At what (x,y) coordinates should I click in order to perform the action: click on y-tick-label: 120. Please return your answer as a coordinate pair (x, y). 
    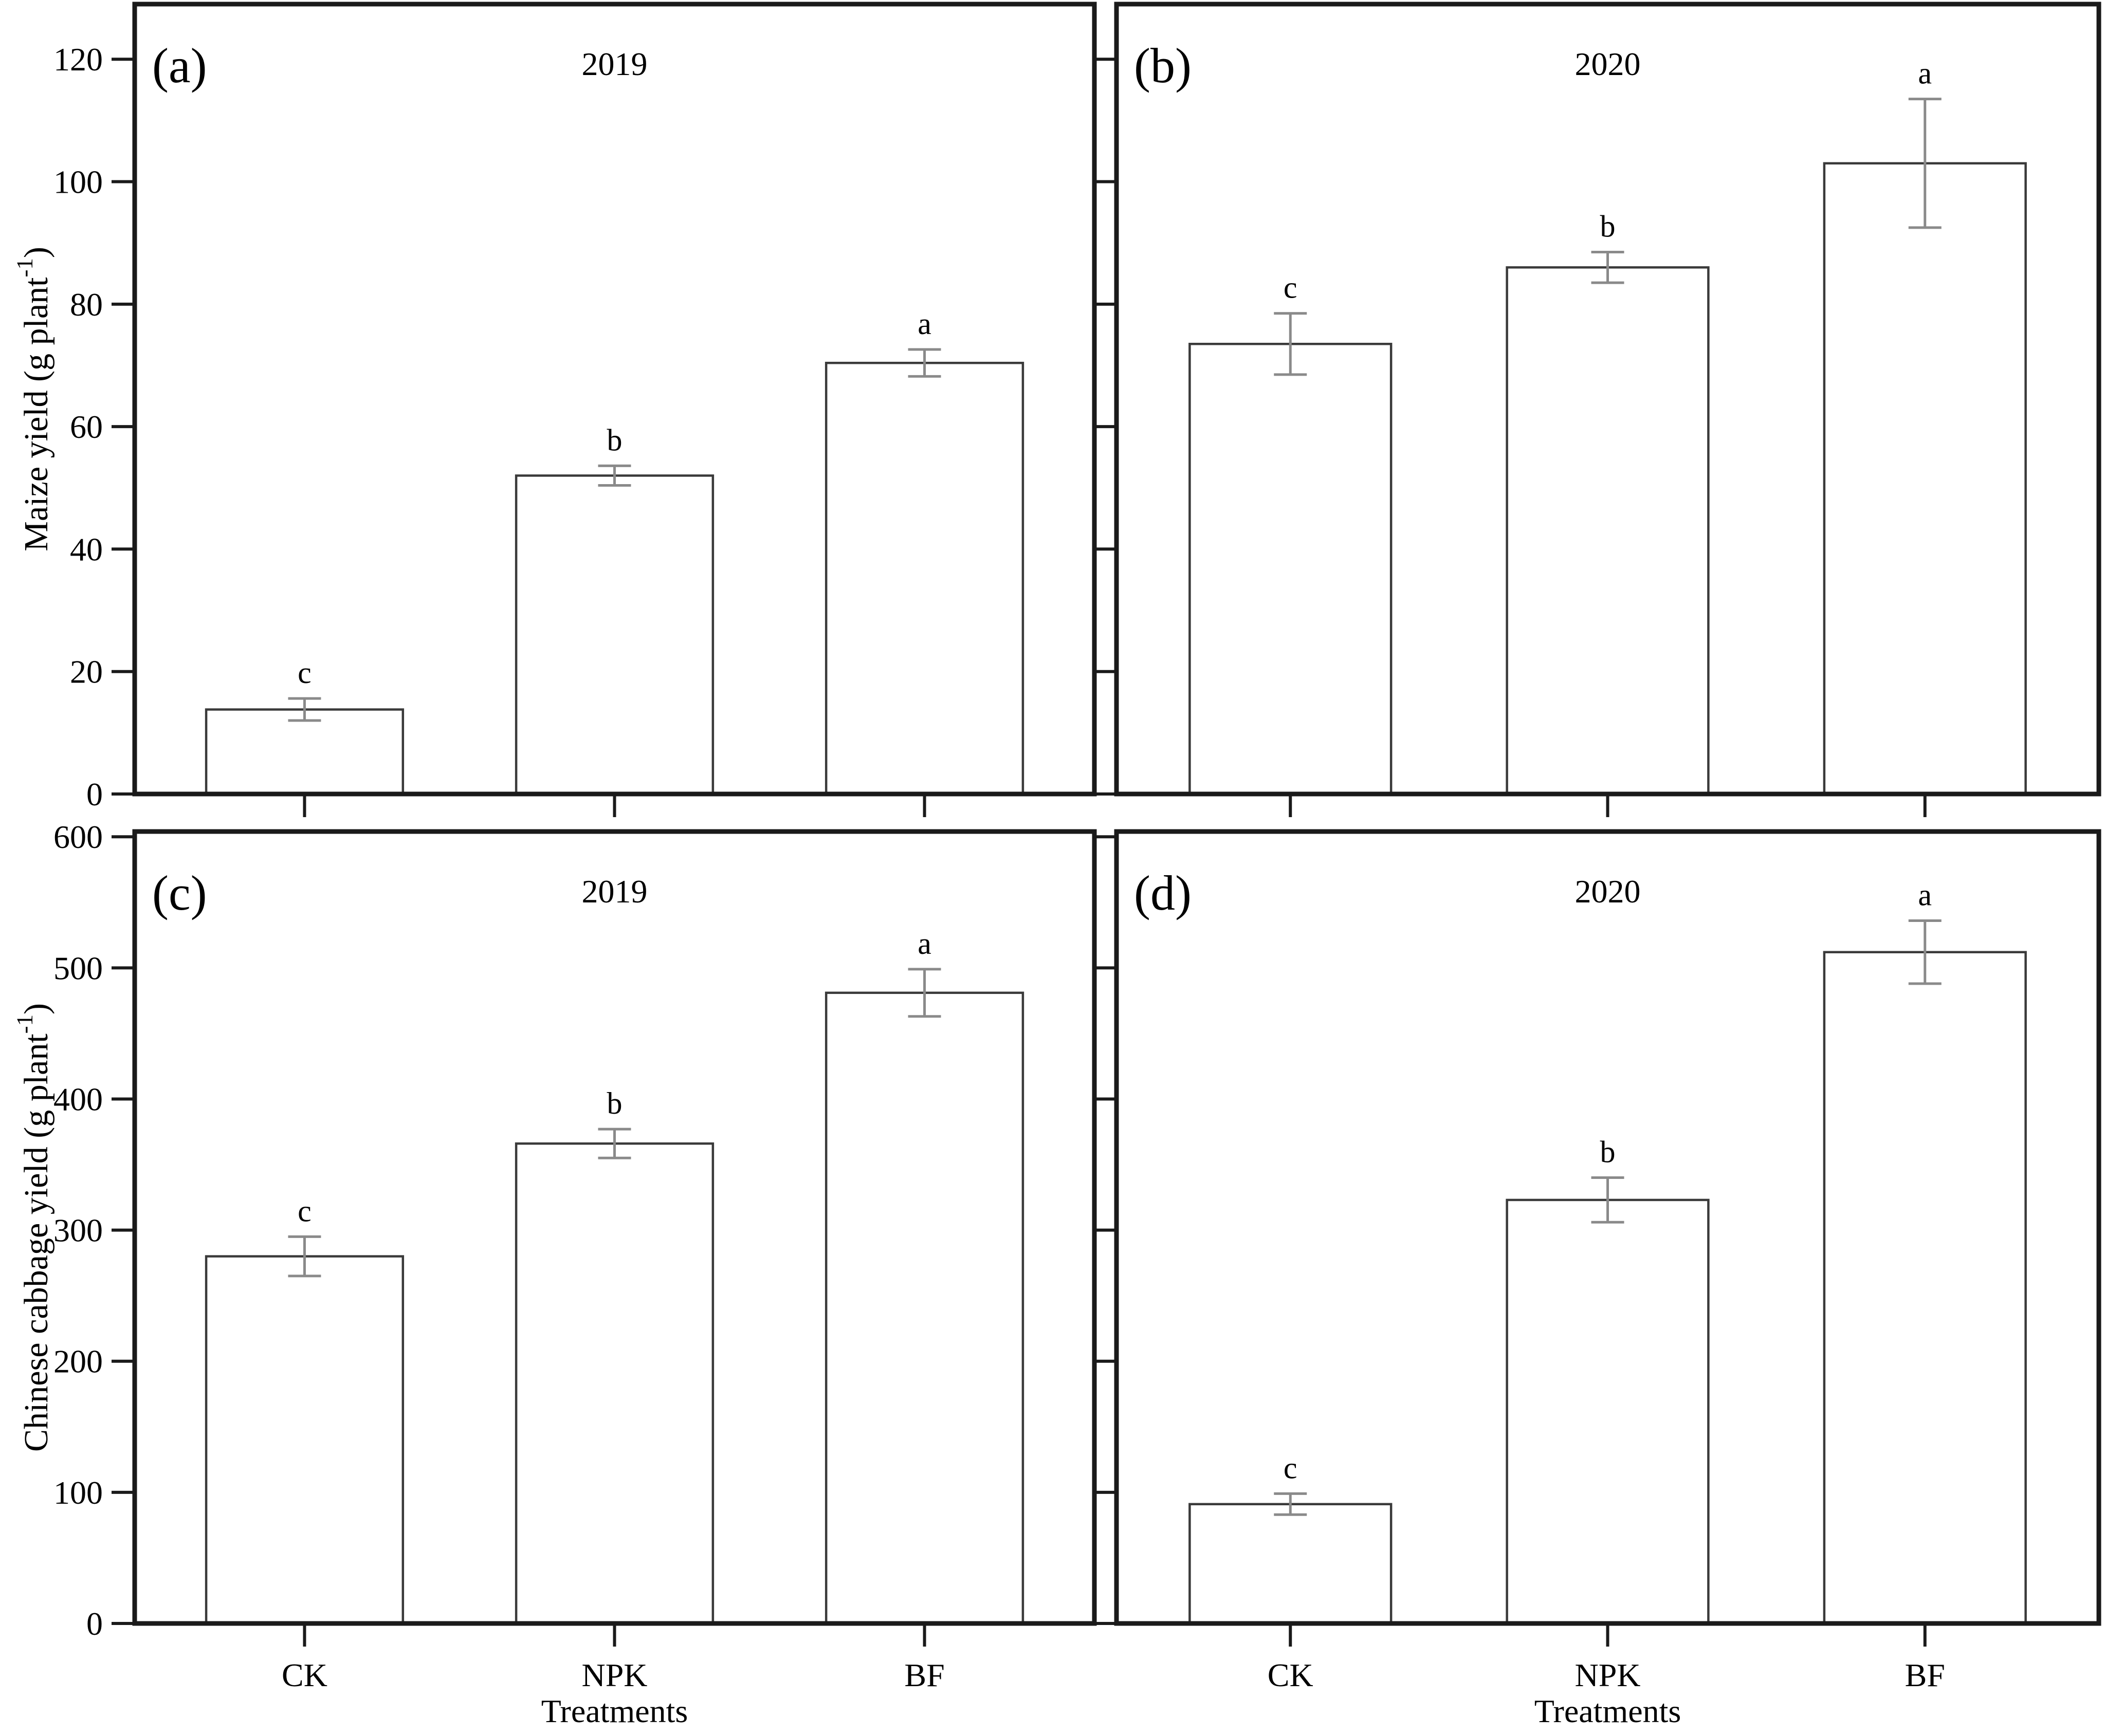
    Looking at the image, I should click on (78, 59).